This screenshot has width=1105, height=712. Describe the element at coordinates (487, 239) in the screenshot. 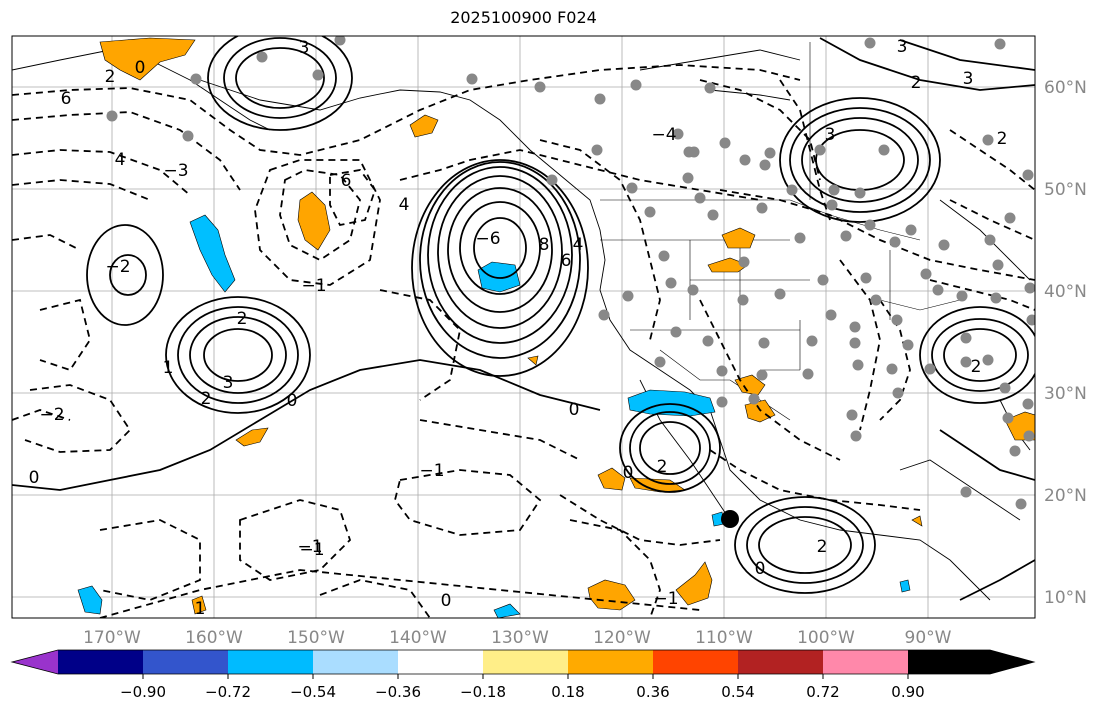

I see `contour-label: −6` at that location.